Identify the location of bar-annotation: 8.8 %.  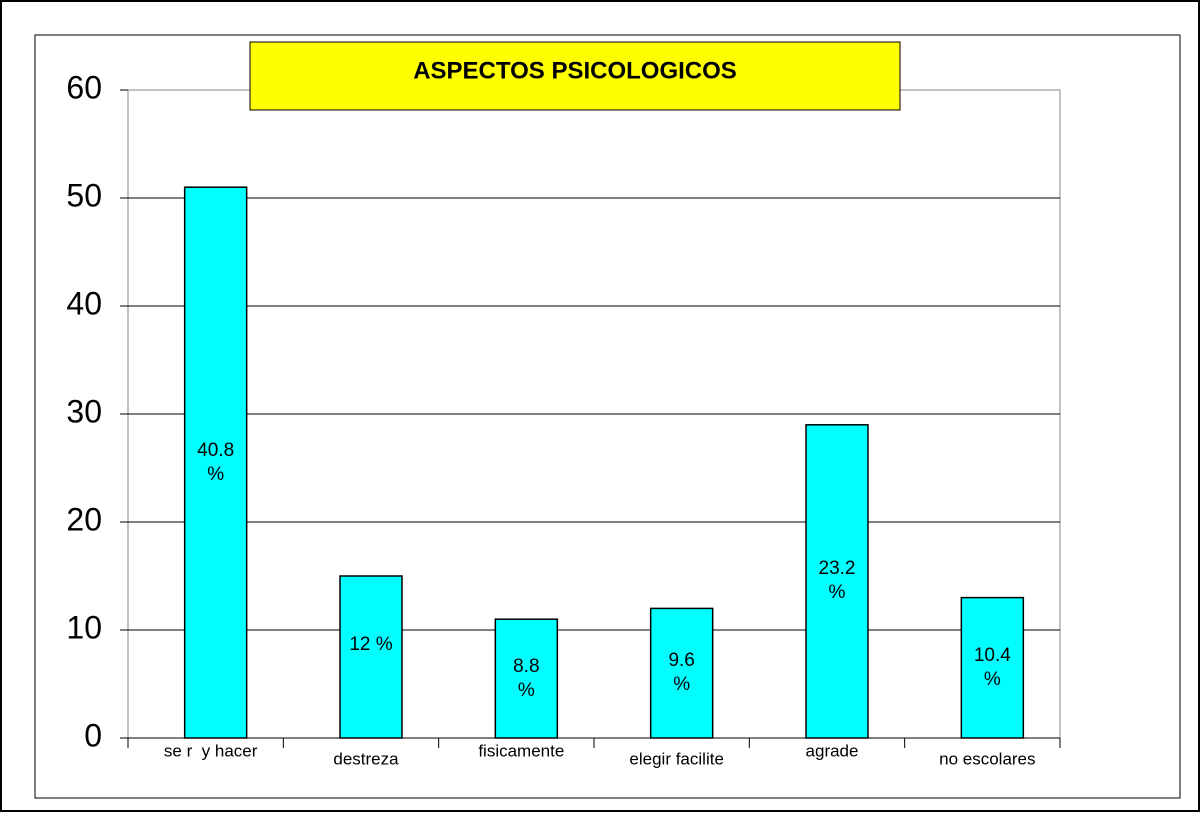
(526, 678).